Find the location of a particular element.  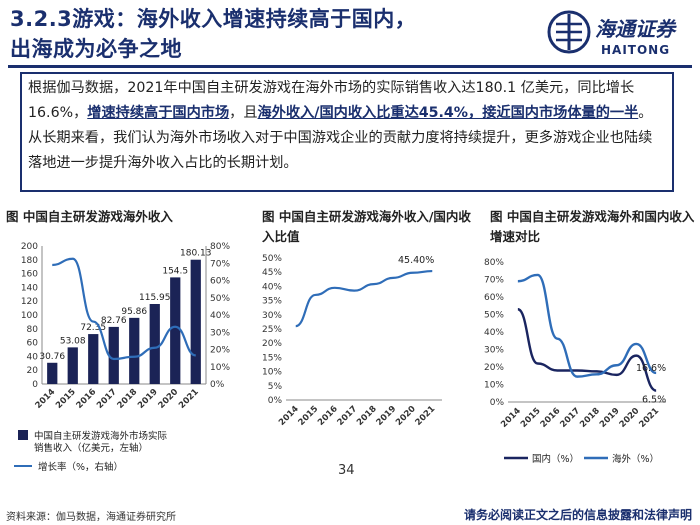

chart3-ytick: 30% is located at coordinates (494, 351).